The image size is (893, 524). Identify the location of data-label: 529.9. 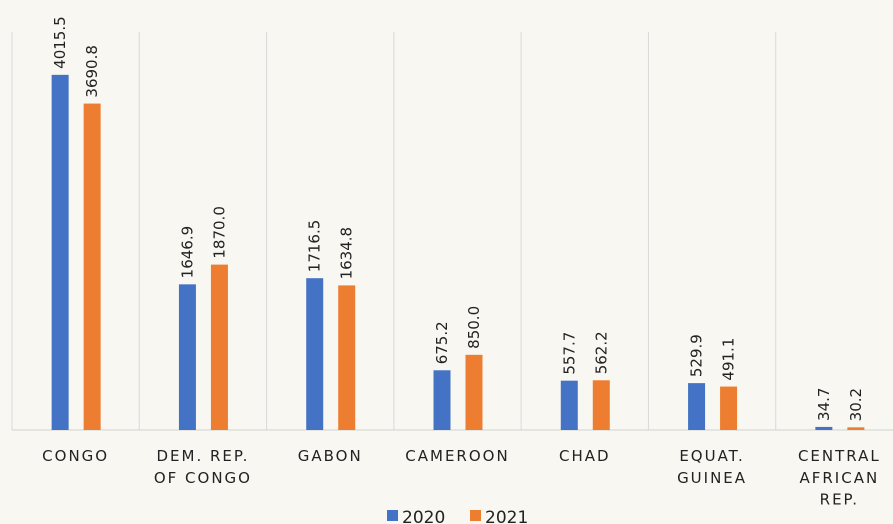
(697, 355).